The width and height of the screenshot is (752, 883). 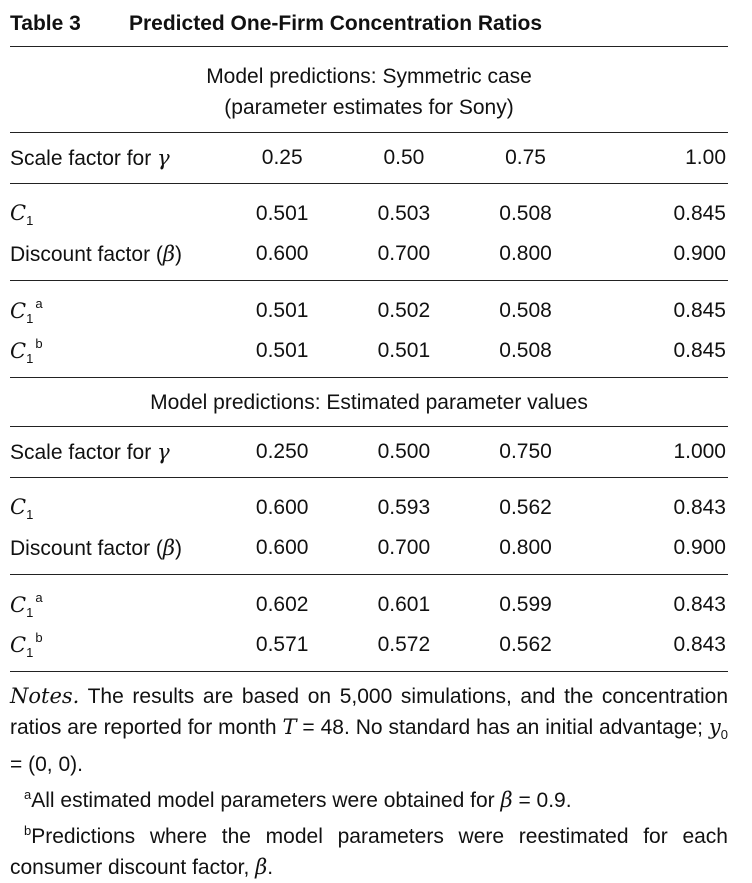 What do you see at coordinates (525, 599) in the screenshot?
I see `table-cell: 0.599` at bounding box center [525, 599].